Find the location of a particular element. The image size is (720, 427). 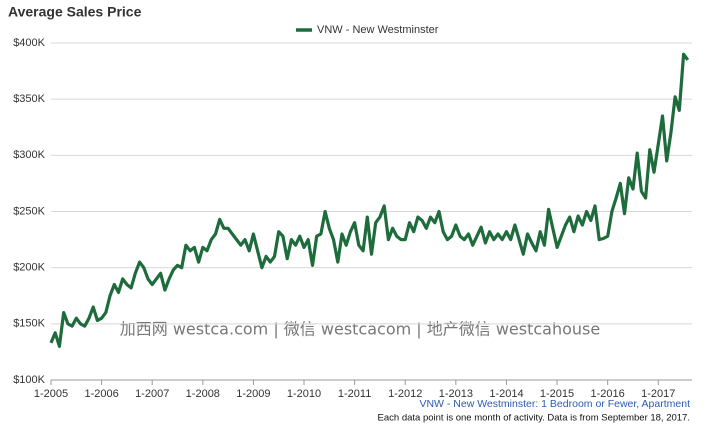

x-tick-label: 1-2016 is located at coordinates (608, 394).